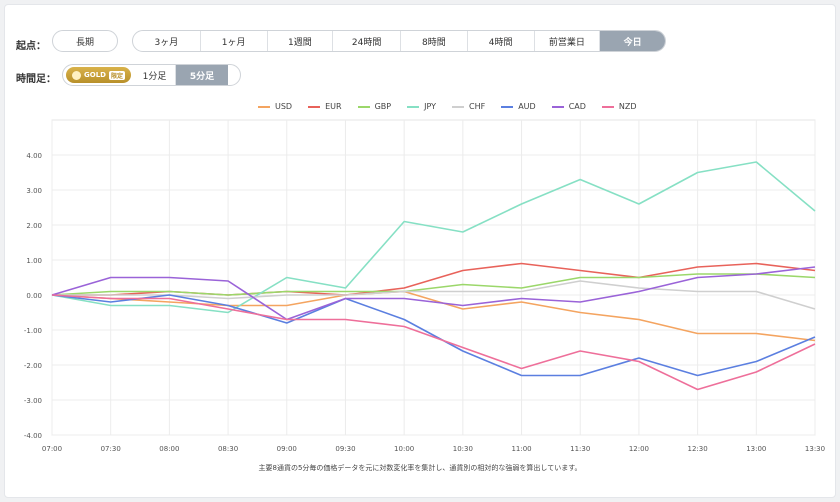 The image size is (840, 502). Describe the element at coordinates (404, 449) in the screenshot. I see `x-tick-label: 10:00` at that location.